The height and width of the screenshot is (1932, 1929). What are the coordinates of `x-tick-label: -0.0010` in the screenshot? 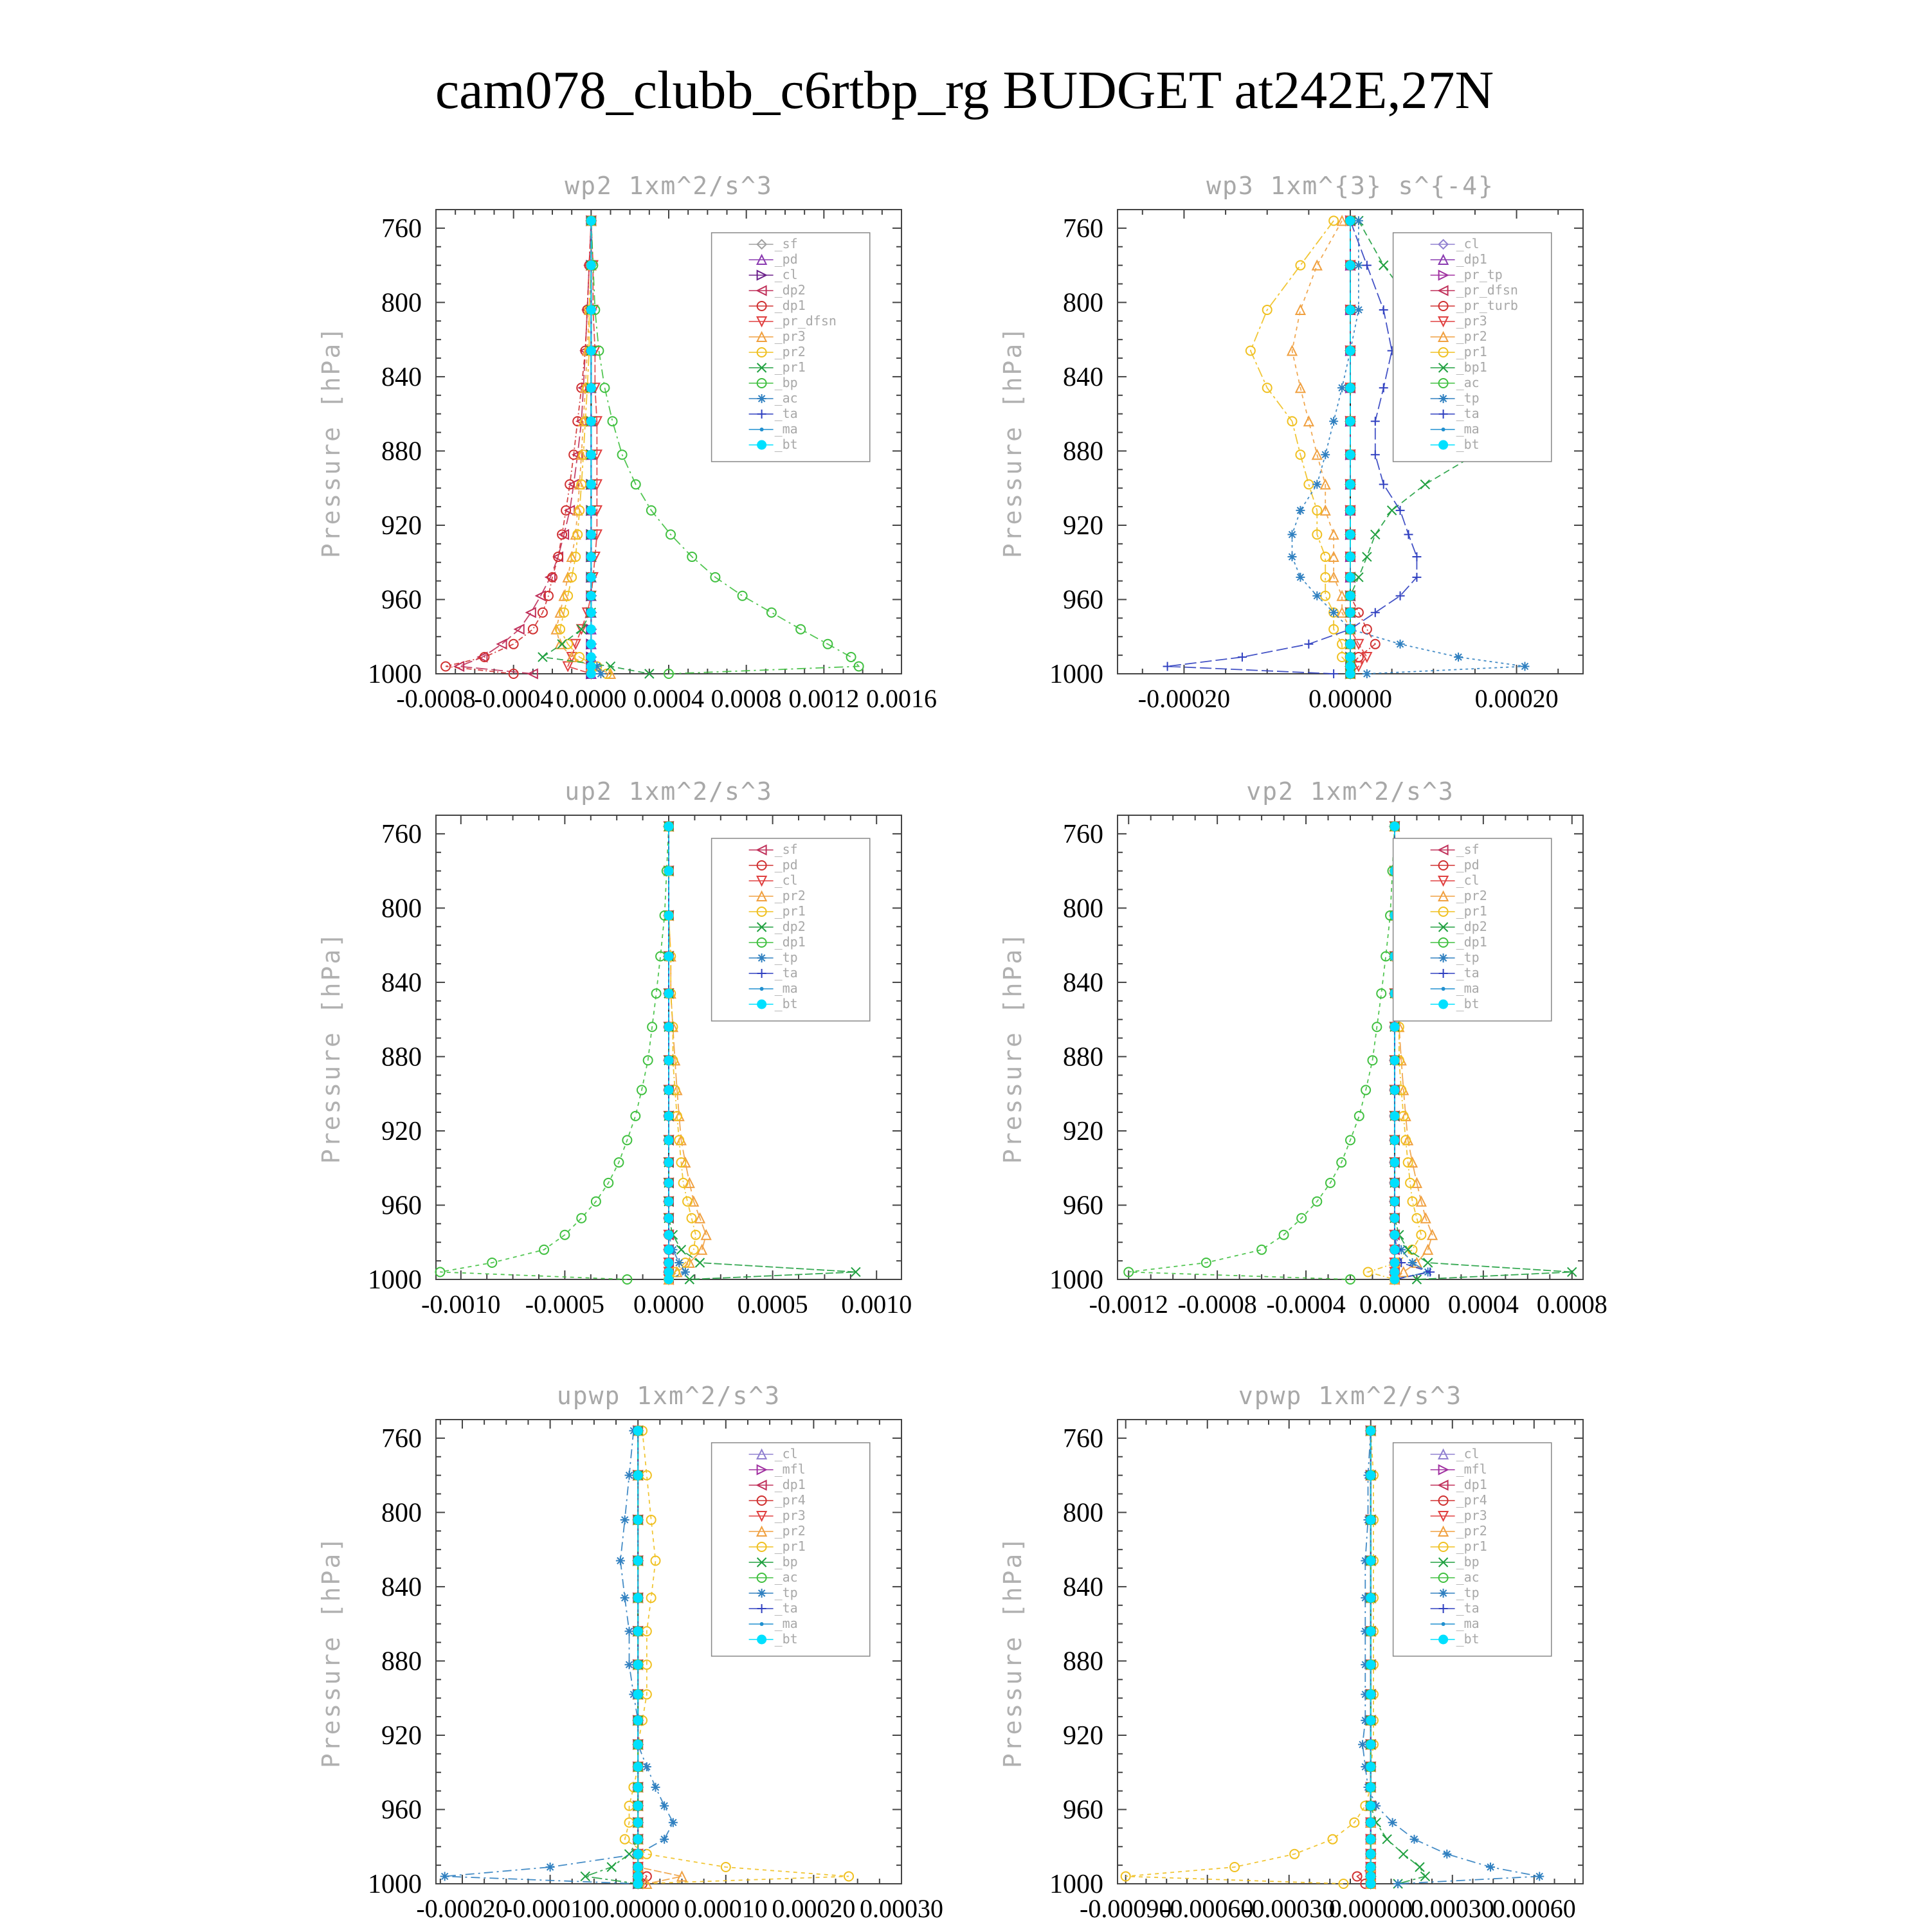 It's located at (461, 1304).